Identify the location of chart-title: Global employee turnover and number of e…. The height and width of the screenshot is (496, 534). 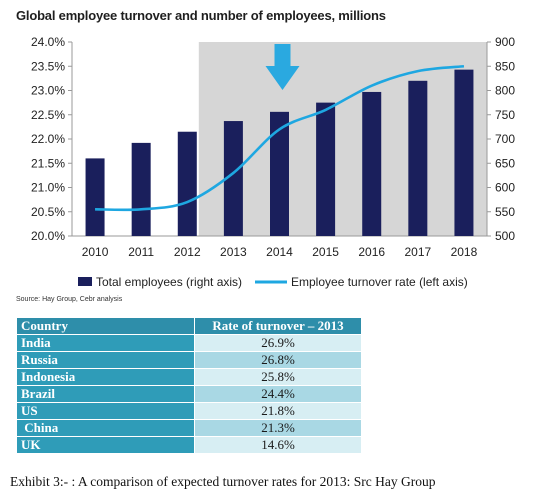
(201, 15).